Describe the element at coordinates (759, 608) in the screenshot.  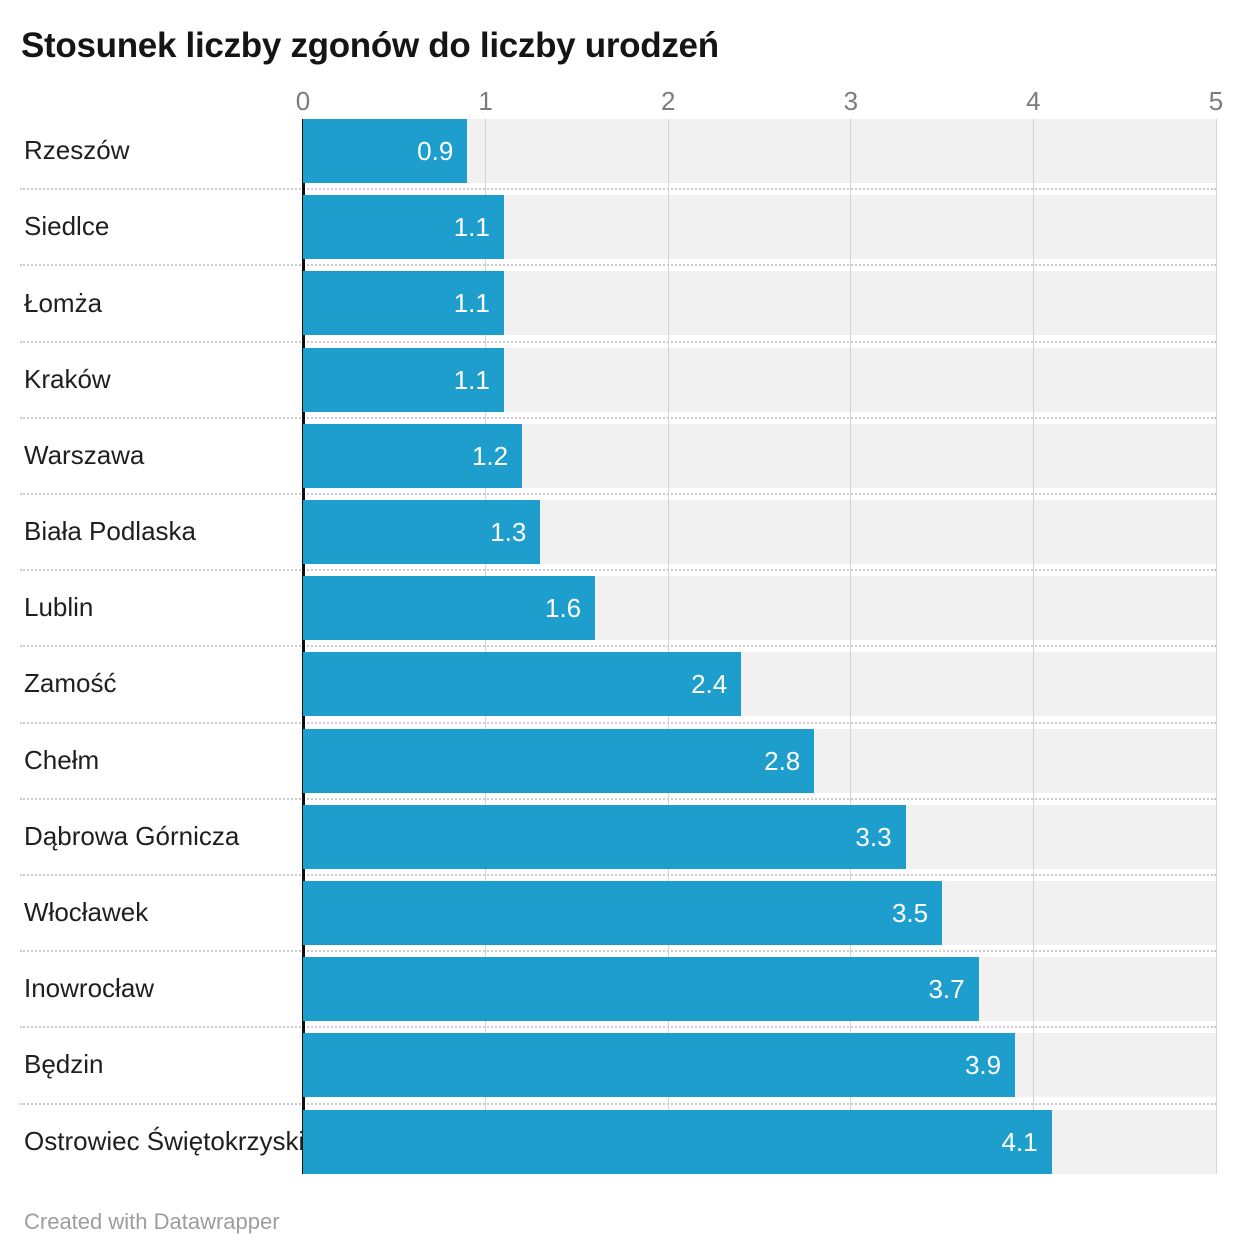
I see `bar-track: 1.6` at that location.